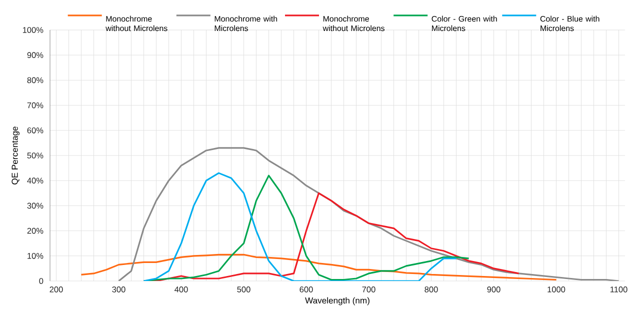 Image resolution: width=629 pixels, height=320 pixels. I want to click on y-tick-label: 70%, so click(35, 105).